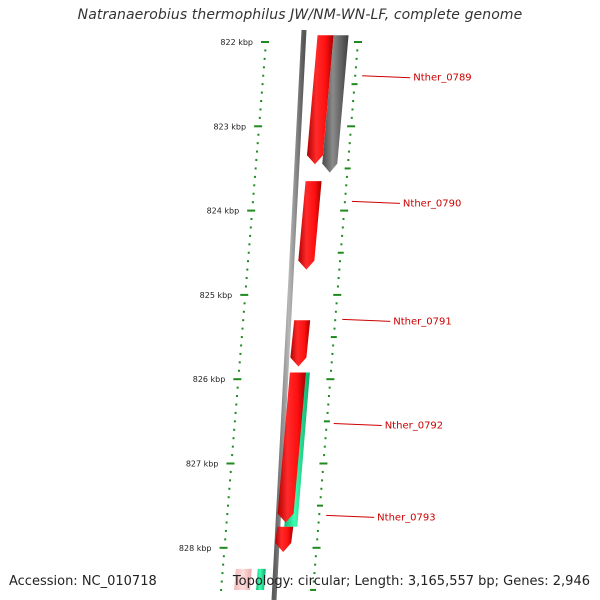 This screenshot has width=600, height=600. Describe the element at coordinates (223, 211) in the screenshot. I see `kbp-tick-label: 824 kbp` at that location.